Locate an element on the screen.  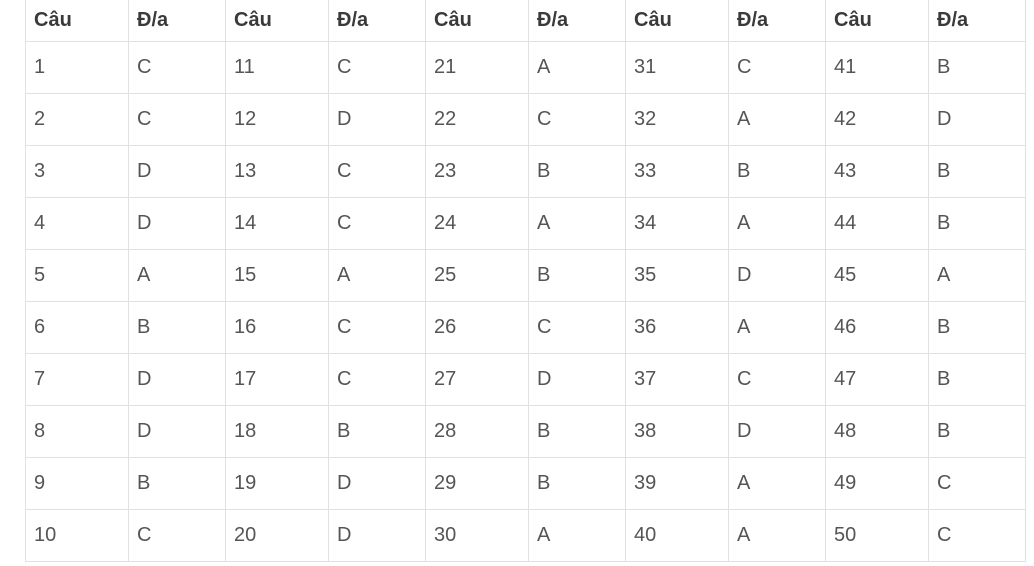
header-question-col-5: Câu is located at coordinates (877, 21).